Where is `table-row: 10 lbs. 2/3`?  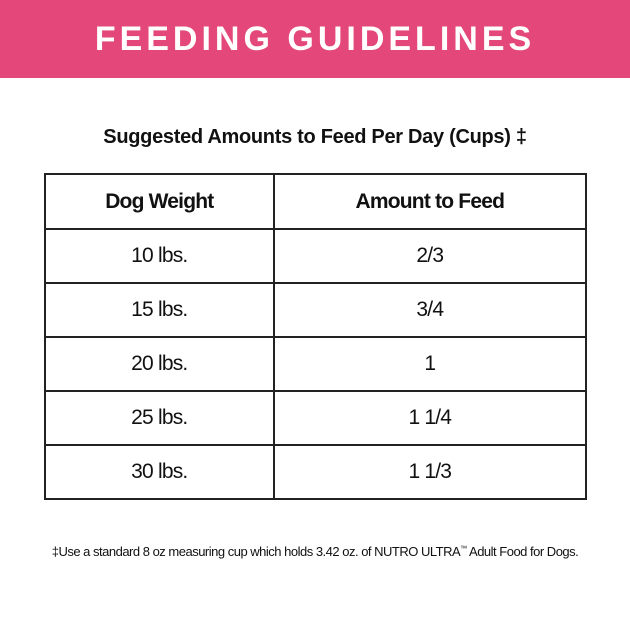 table-row: 10 lbs. 2/3 is located at coordinates (316, 256).